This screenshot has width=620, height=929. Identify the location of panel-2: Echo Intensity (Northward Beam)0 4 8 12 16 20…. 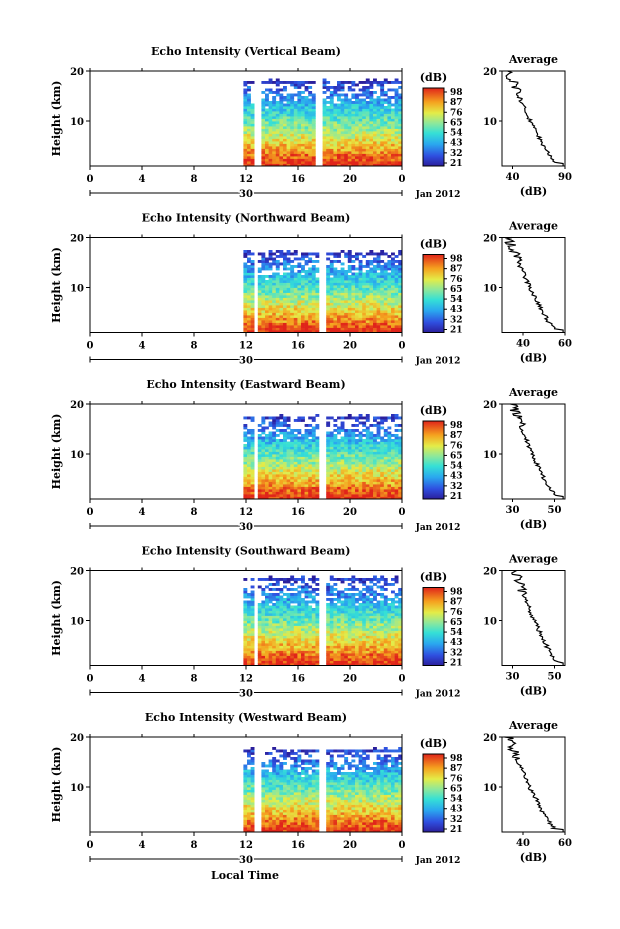
(311, 290).